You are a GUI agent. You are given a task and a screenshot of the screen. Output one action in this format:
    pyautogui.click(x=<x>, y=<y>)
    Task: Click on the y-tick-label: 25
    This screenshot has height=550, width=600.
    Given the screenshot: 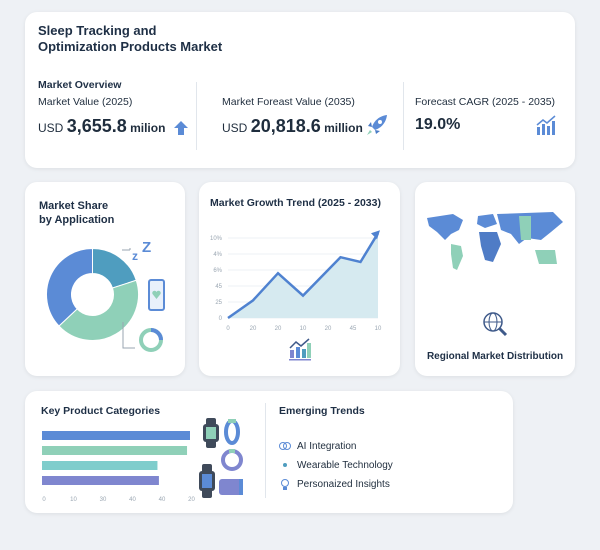 What is the action you would take?
    pyautogui.click(x=218, y=303)
    